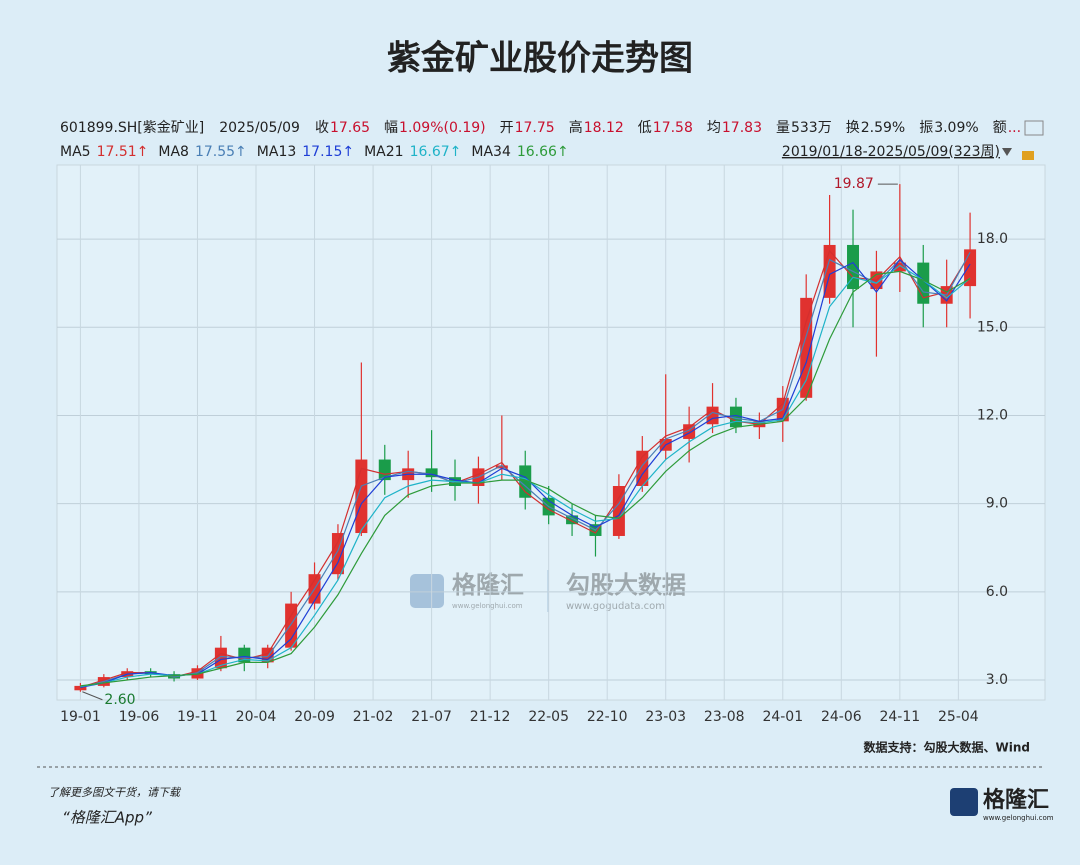  What do you see at coordinates (645, 128) in the screenshot?
I see `quote-label: 低` at bounding box center [645, 128].